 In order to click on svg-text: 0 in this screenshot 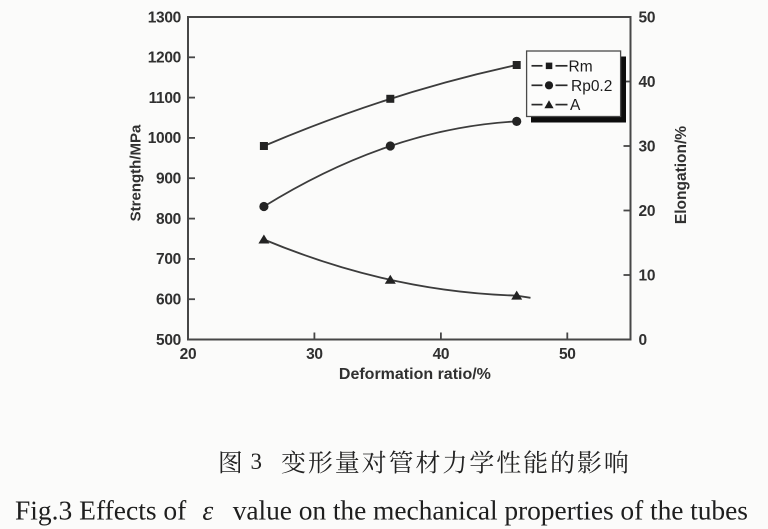, I will do `click(643, 340)`.